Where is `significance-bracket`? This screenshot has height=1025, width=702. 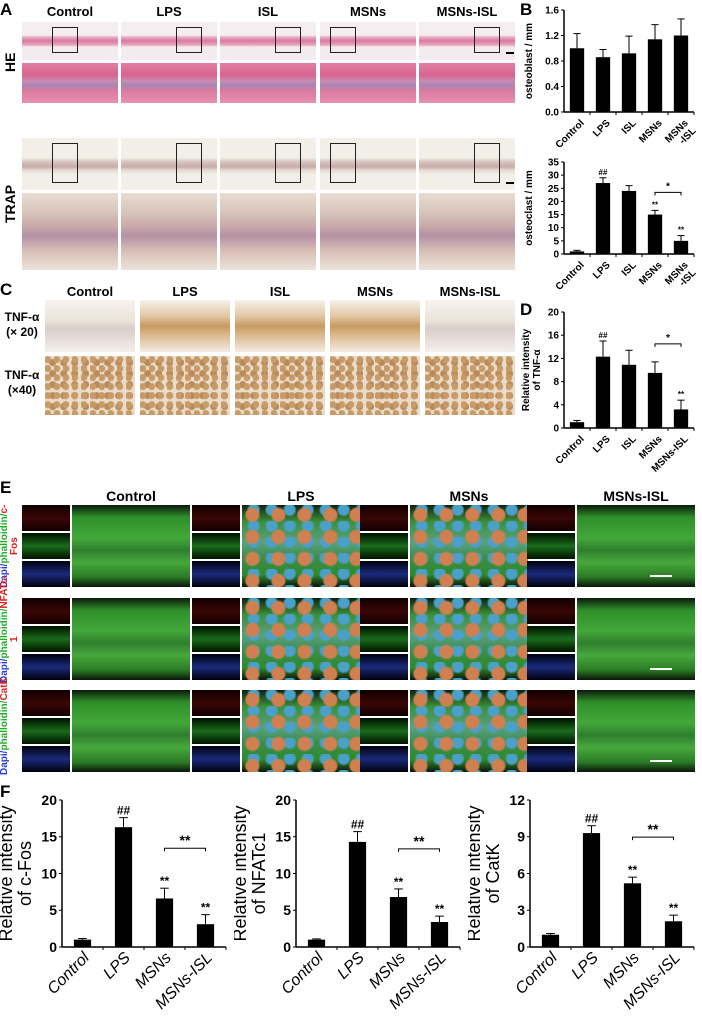
significance-bracket is located at coordinates (185, 849).